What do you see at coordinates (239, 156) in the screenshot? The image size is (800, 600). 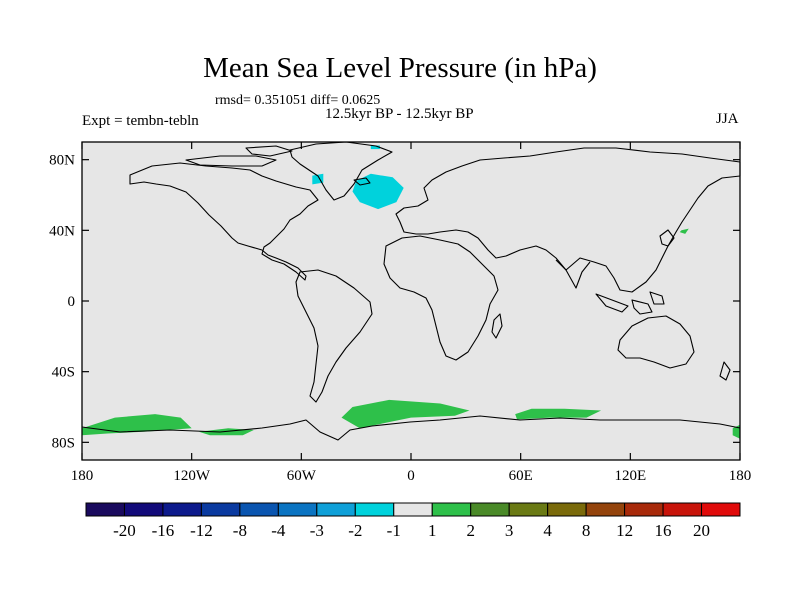 I see `coast-arctic-islands` at bounding box center [239, 156].